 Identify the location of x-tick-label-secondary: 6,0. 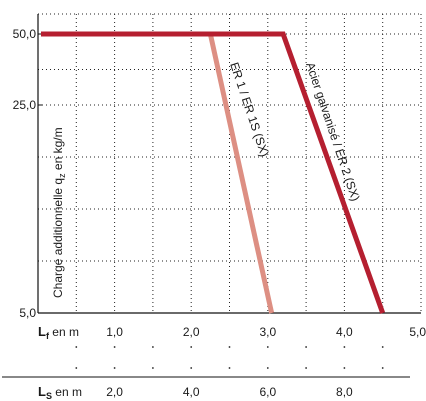
(267, 392).